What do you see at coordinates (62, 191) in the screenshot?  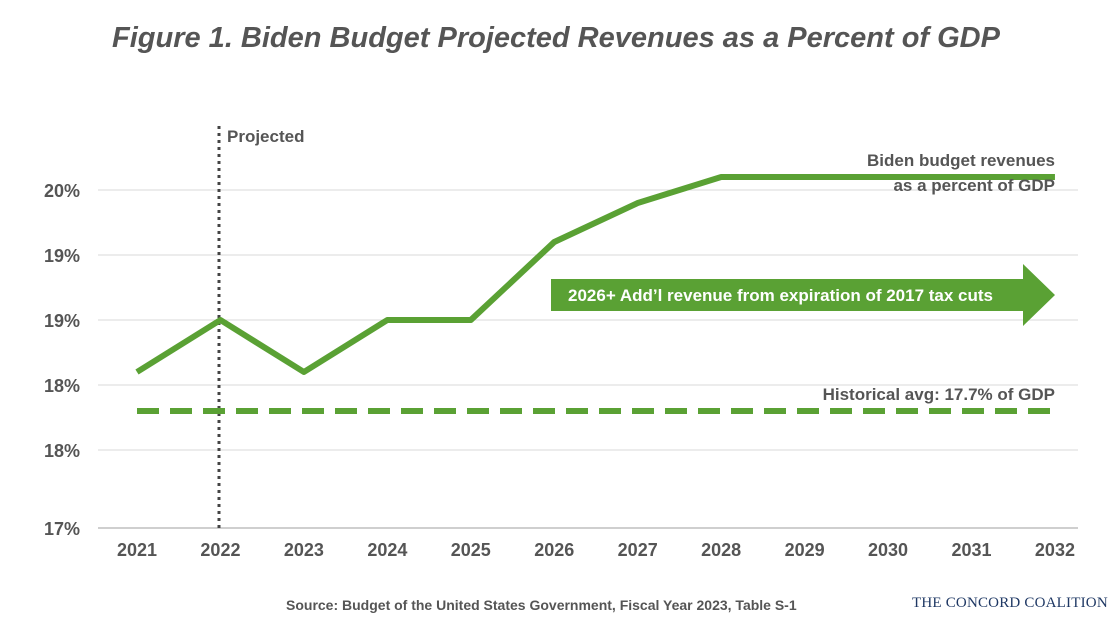 I see `y-tick-label: 20%` at bounding box center [62, 191].